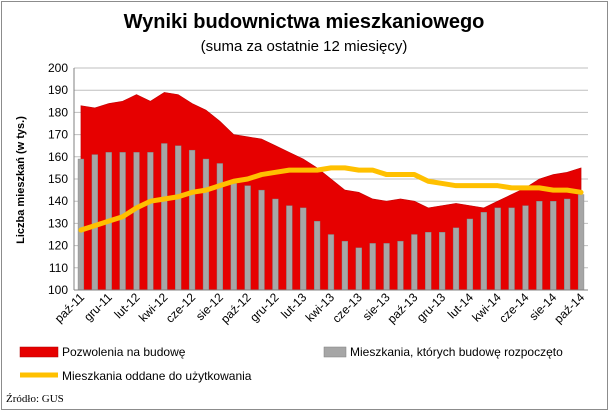 This screenshot has width=609, height=411. I want to click on legend-label-completed: Mieszkania oddane do użytkowania, so click(157, 376).